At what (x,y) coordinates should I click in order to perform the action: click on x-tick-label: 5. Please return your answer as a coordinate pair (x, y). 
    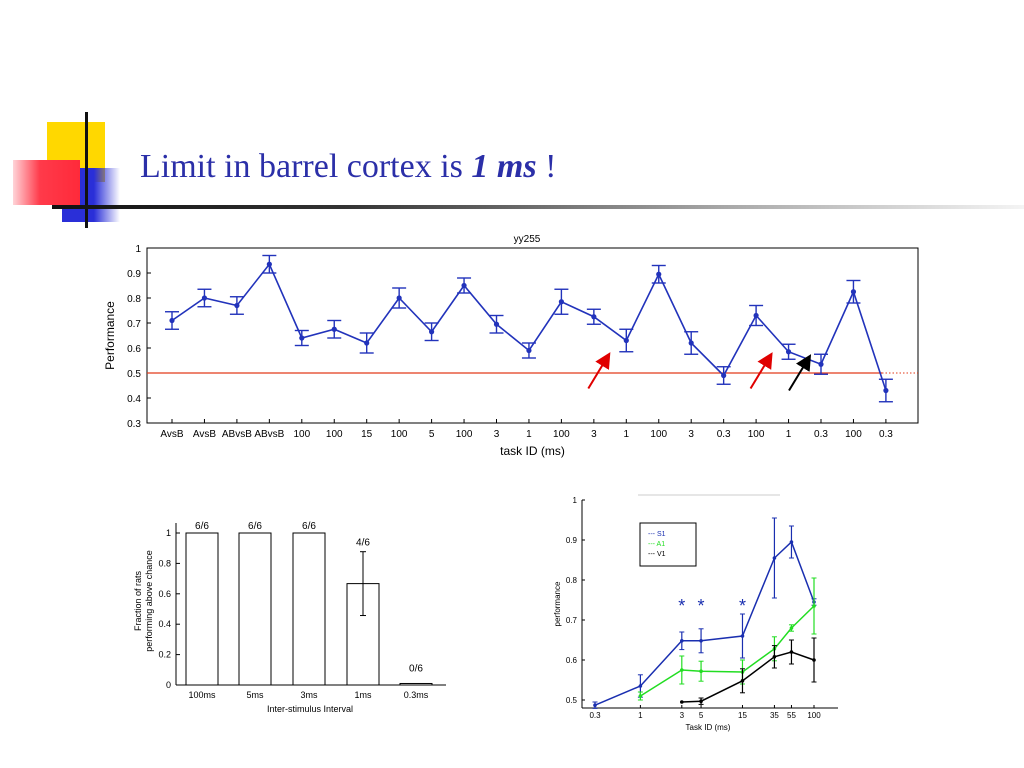
    Looking at the image, I should click on (701, 715).